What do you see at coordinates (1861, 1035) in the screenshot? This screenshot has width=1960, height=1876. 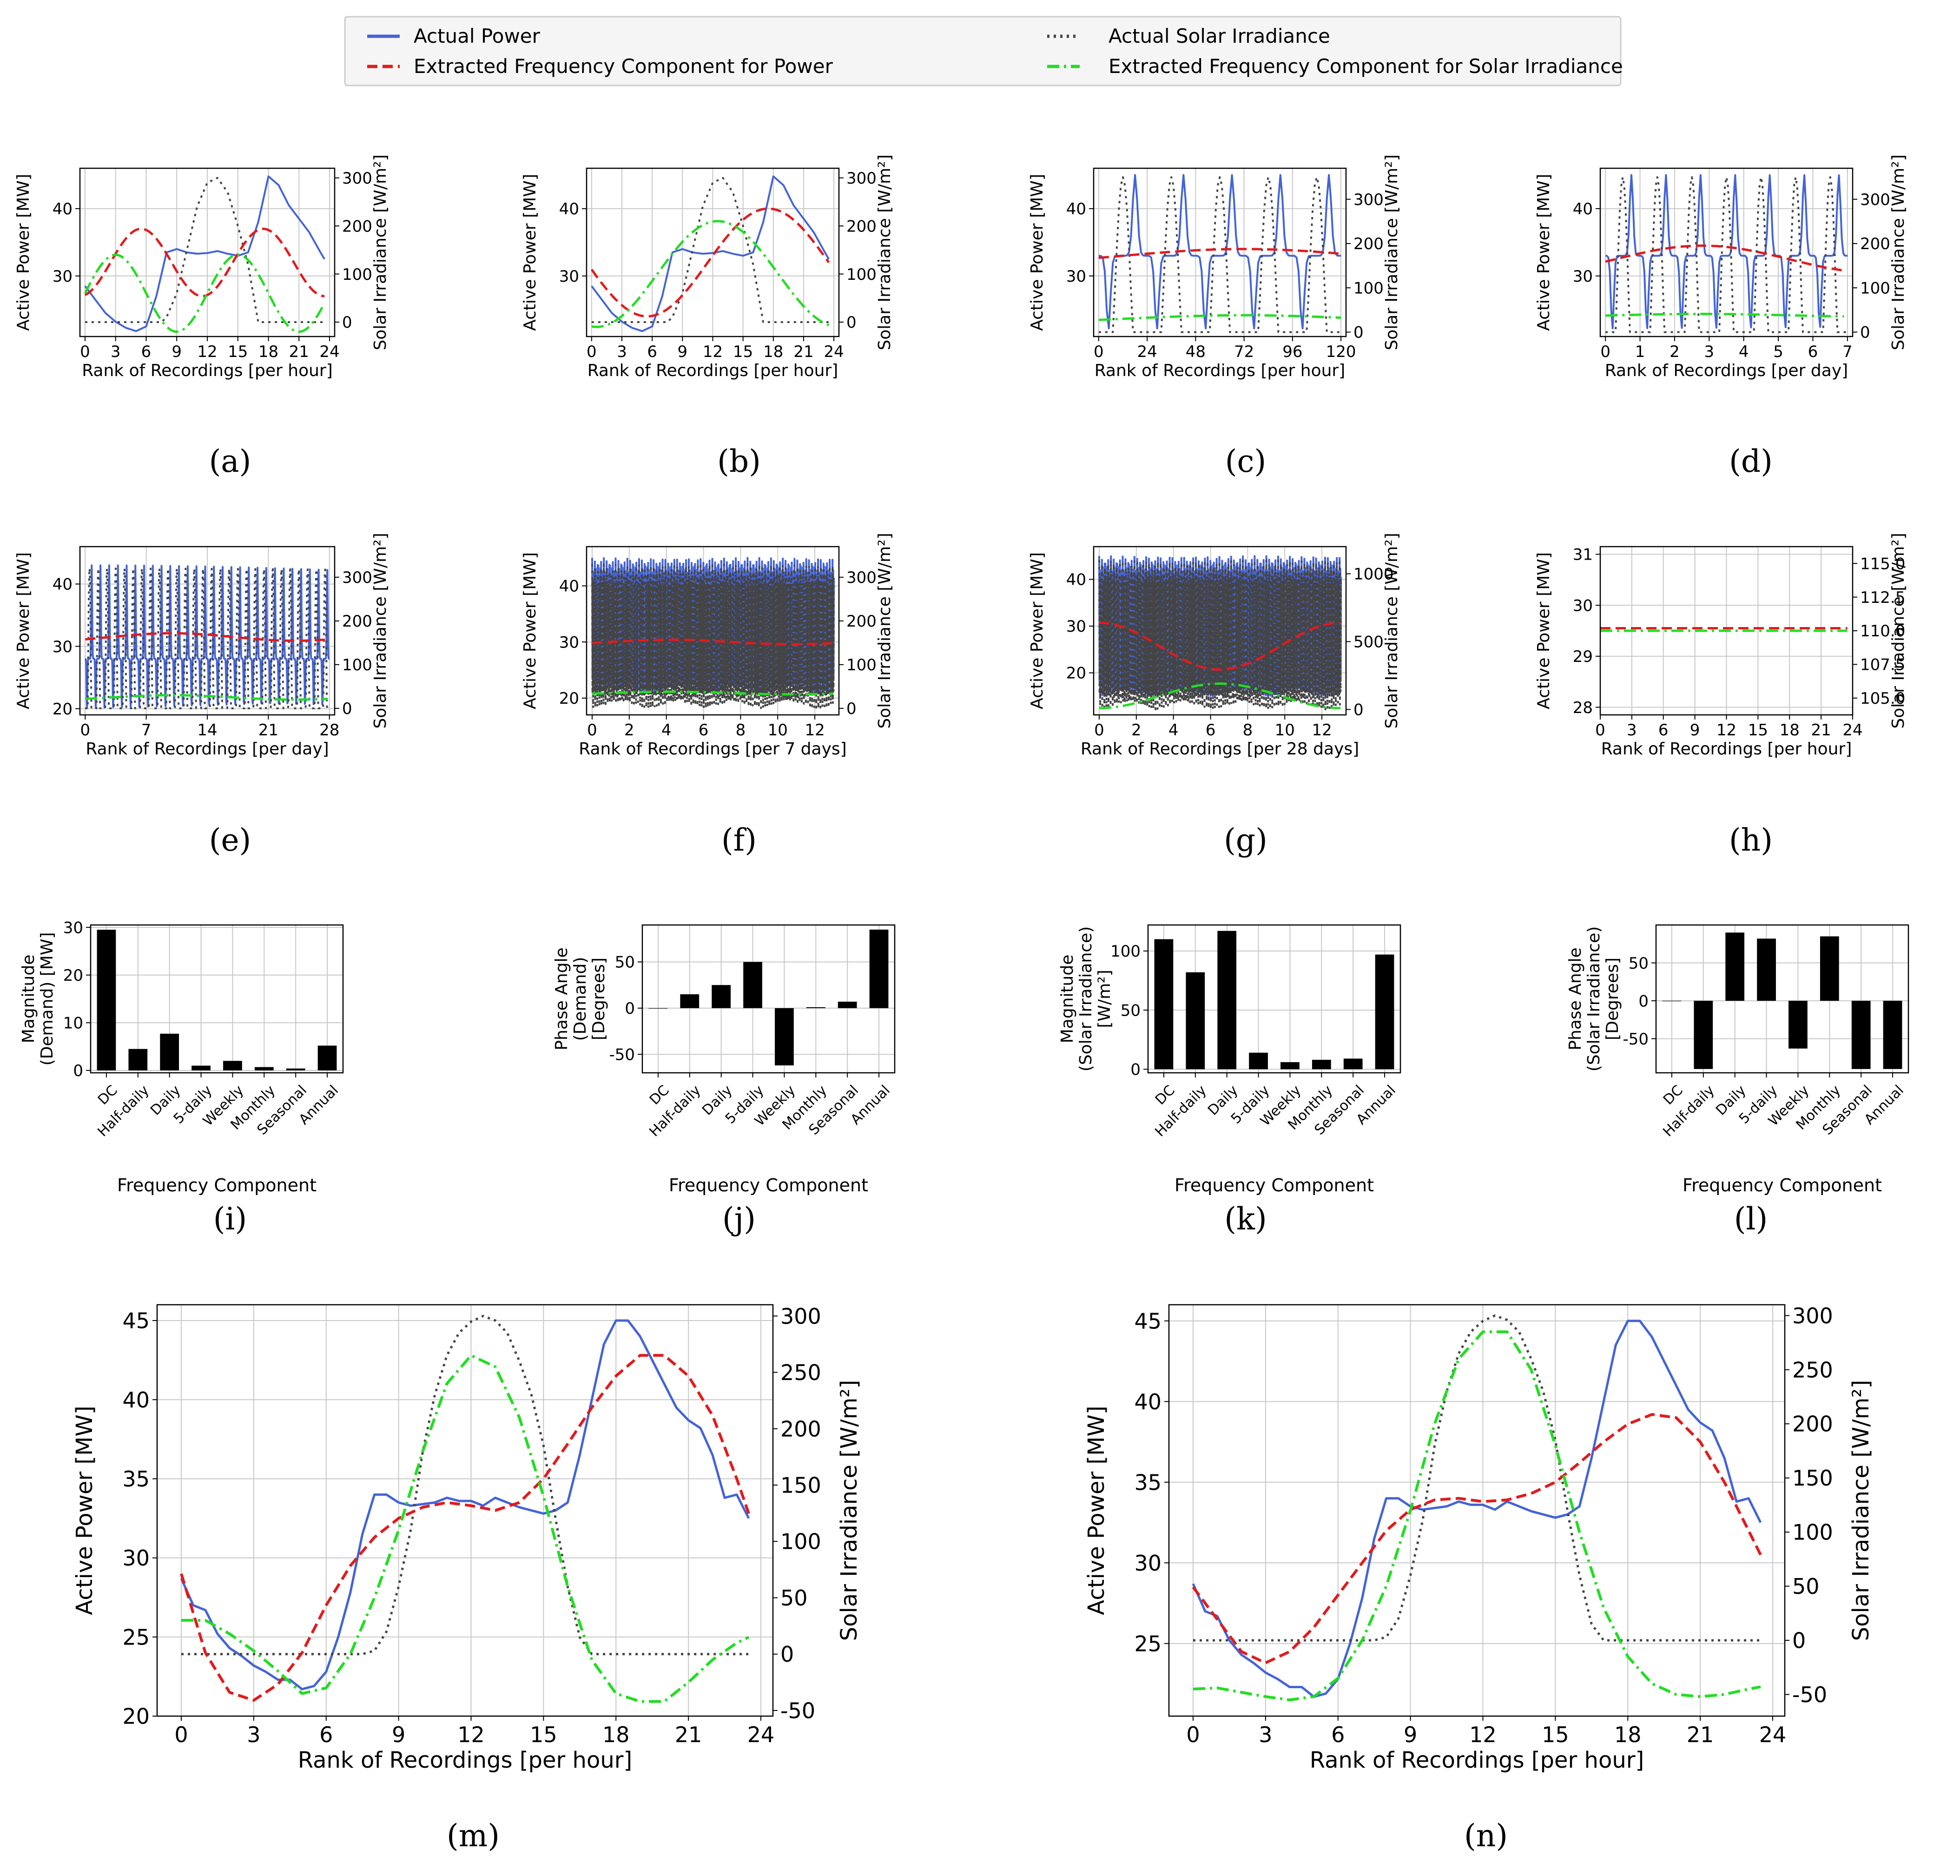 I see `bar-seasonal` at bounding box center [1861, 1035].